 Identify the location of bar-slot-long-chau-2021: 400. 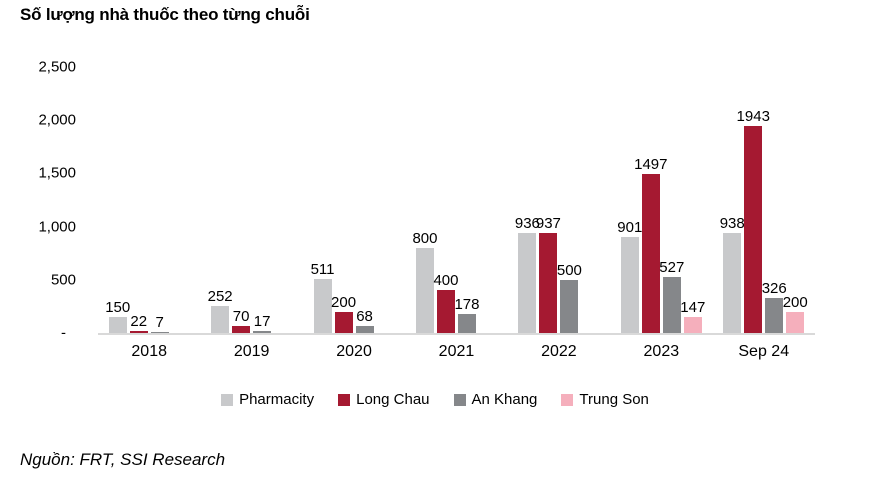
(445, 302).